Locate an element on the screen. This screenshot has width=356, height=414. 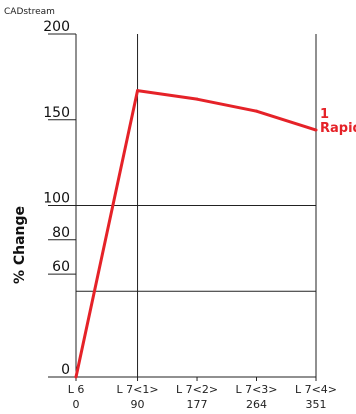
x-tick-value-4: 351 is located at coordinates (316, 404).